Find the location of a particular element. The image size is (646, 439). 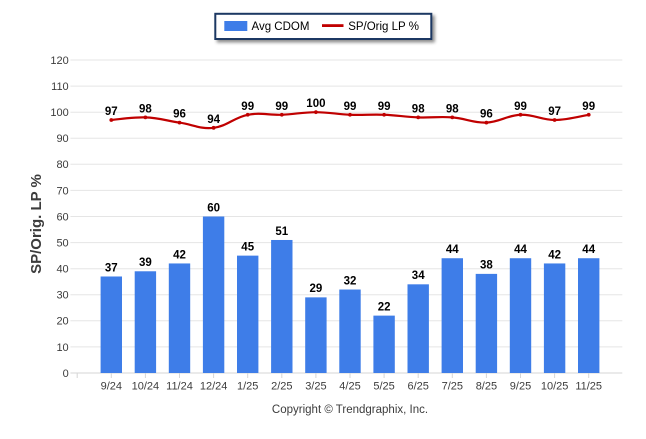

svg-text: 10 is located at coordinates (62, 348).